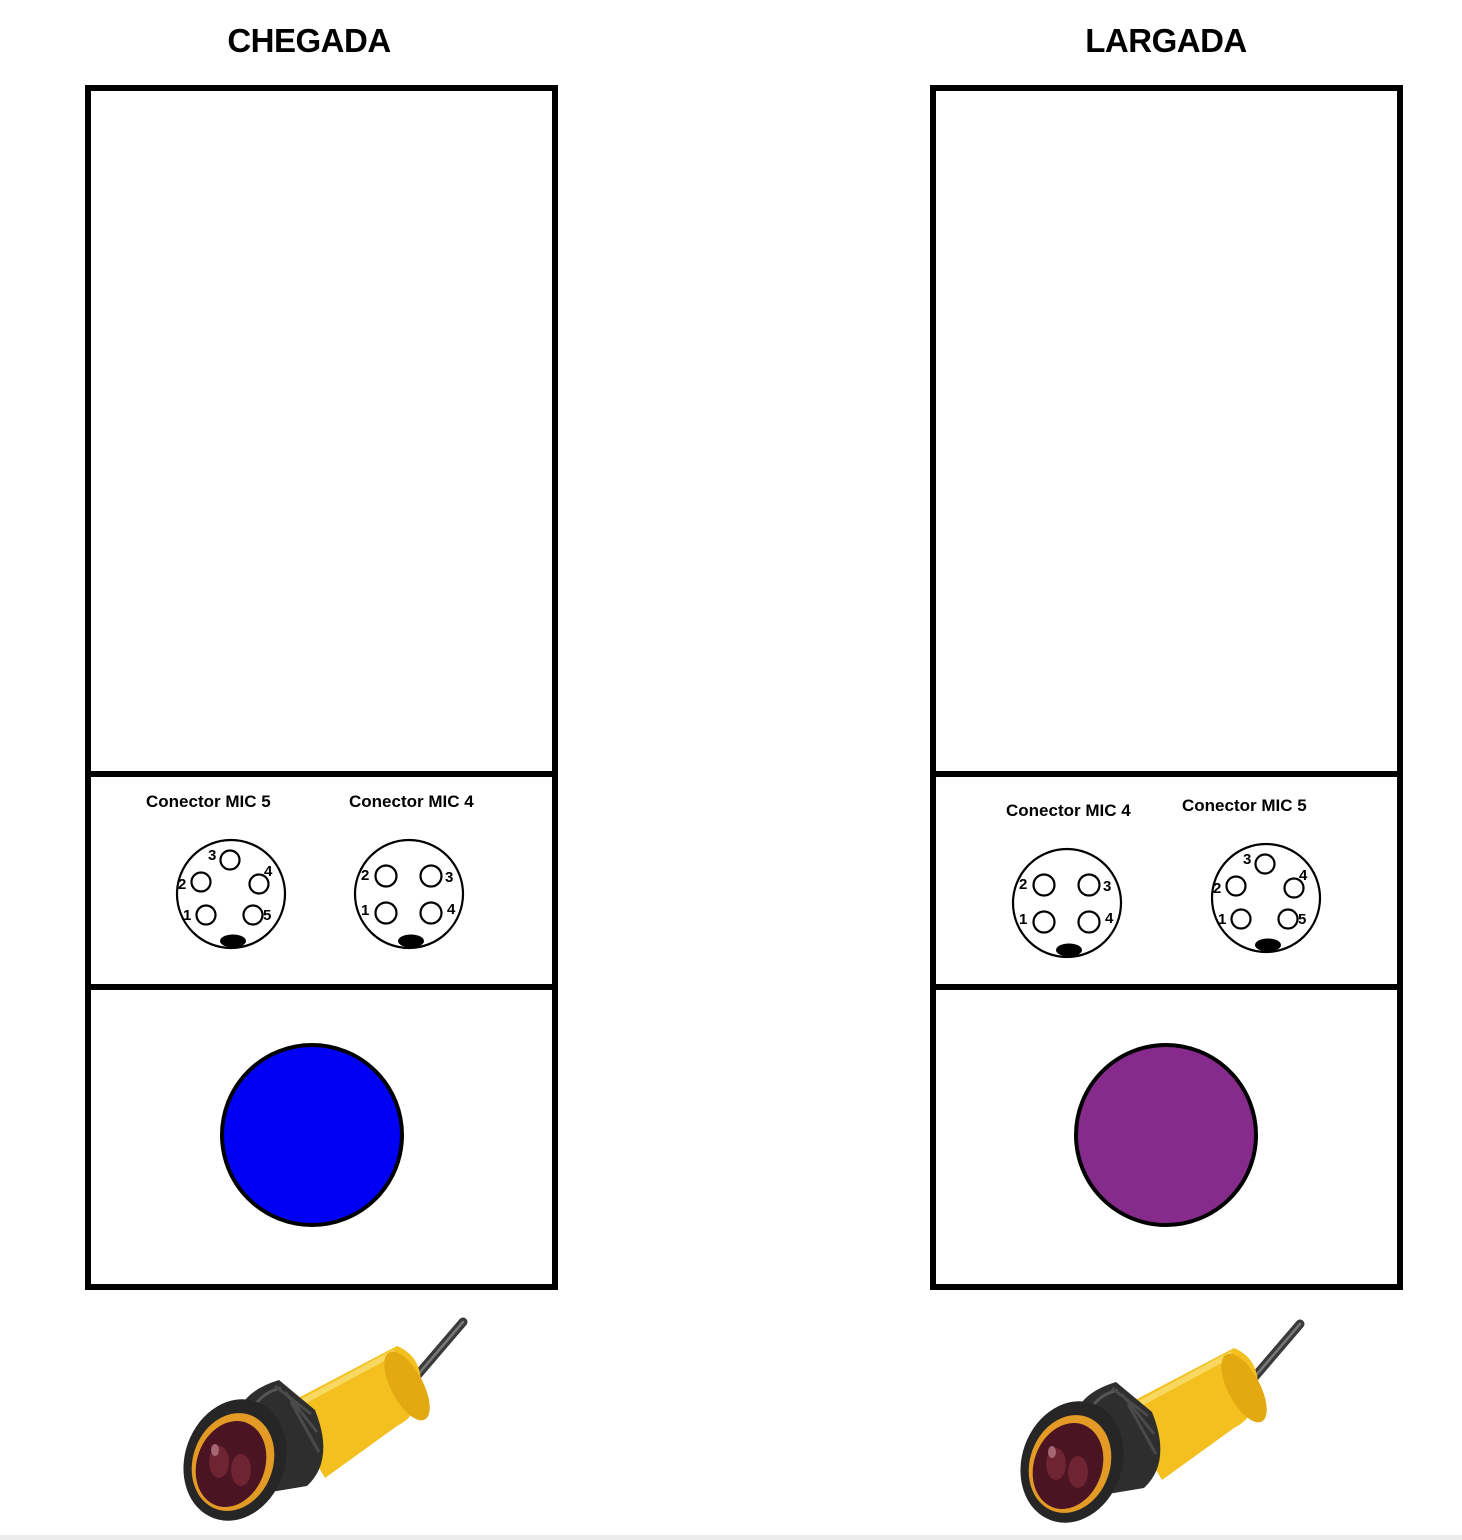 The image size is (1462, 1540). Describe the element at coordinates (321, 880) in the screenshot. I see `chegada-connector-panel` at that location.